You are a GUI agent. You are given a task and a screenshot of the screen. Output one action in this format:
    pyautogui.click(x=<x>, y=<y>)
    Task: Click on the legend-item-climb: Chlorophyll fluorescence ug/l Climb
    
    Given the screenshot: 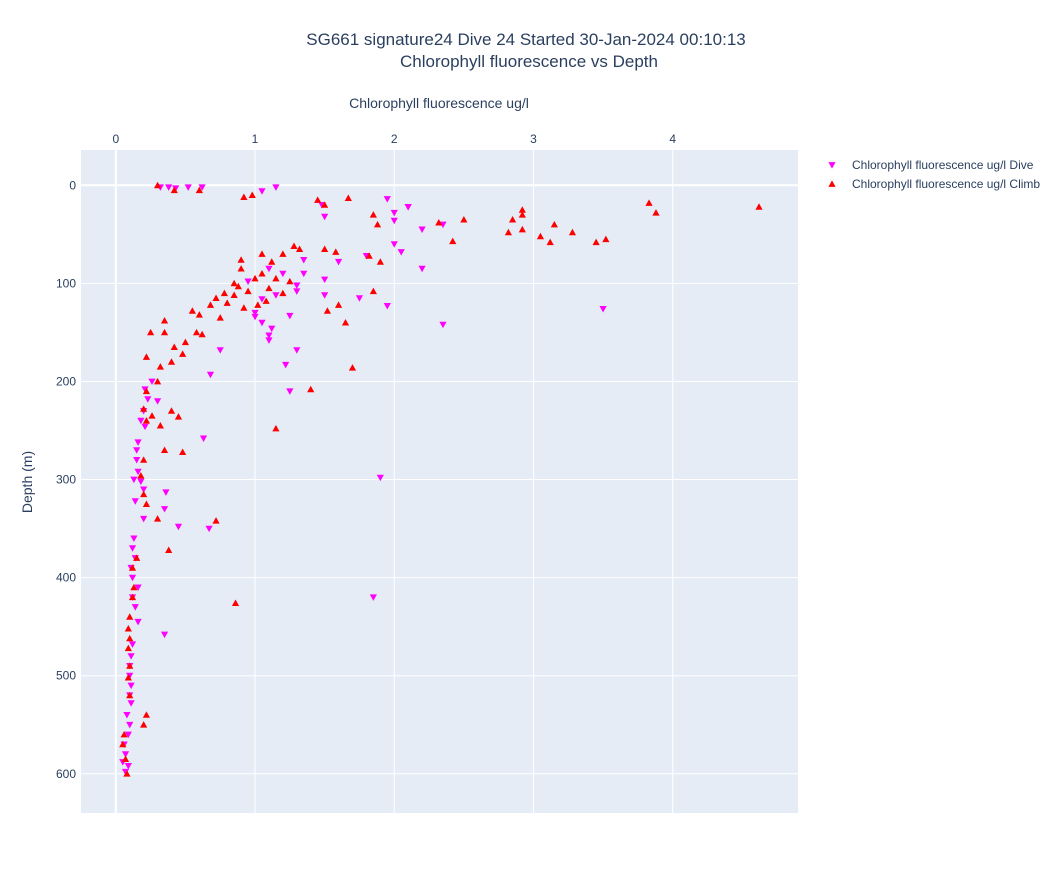 What is the action you would take?
    pyautogui.click(x=934, y=184)
    